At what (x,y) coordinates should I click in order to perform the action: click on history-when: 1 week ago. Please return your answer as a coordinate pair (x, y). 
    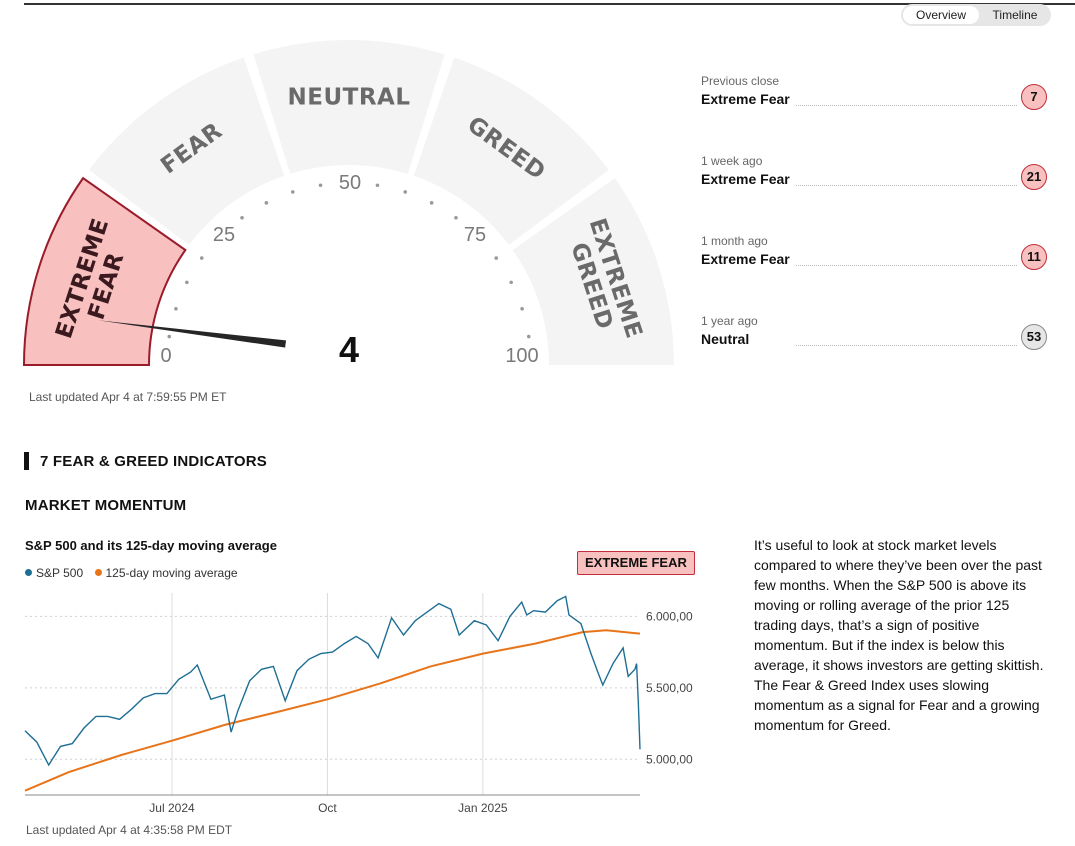
    Looking at the image, I should click on (732, 161).